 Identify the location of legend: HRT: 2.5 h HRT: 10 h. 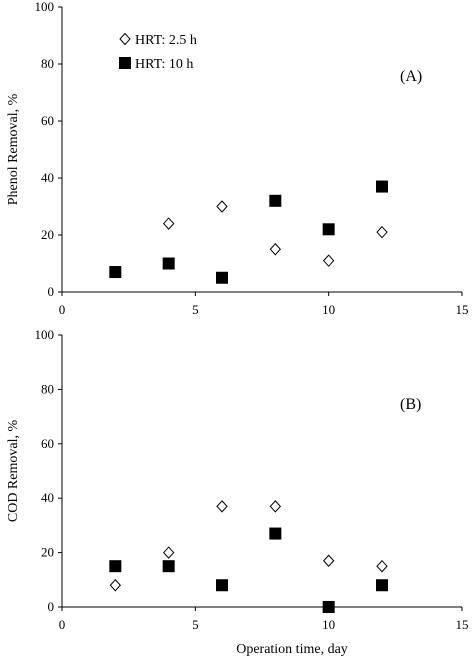
(158, 52).